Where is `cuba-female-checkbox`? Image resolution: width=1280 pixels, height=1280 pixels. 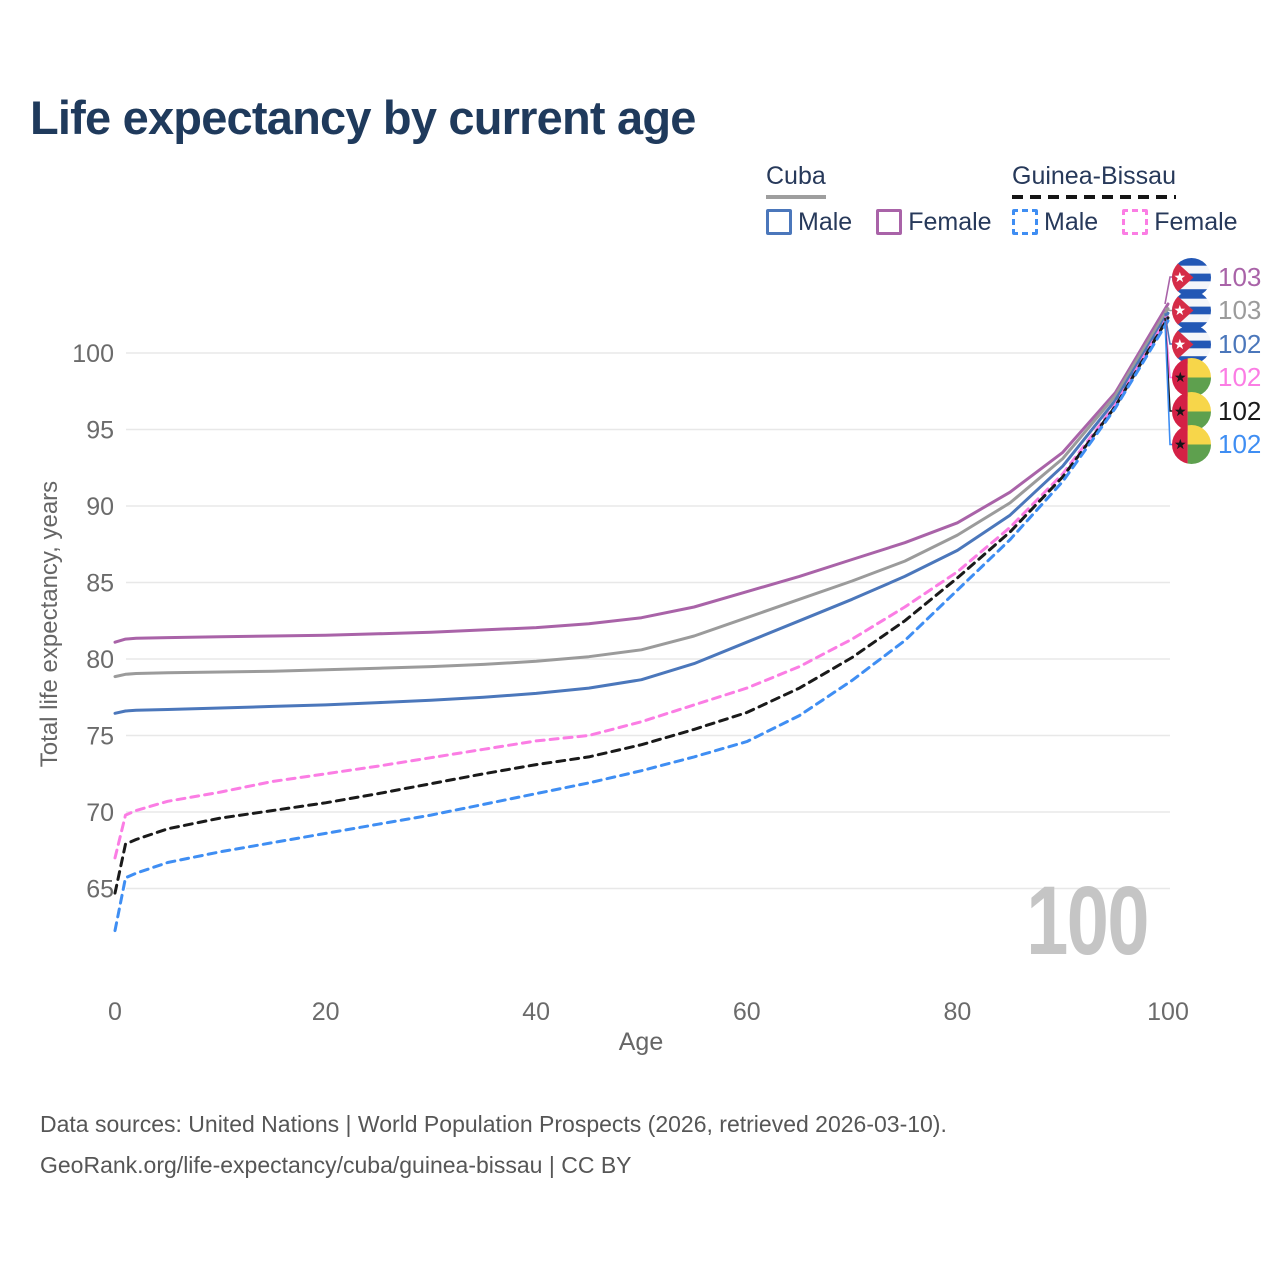 cuba-female-checkbox is located at coordinates (889, 222).